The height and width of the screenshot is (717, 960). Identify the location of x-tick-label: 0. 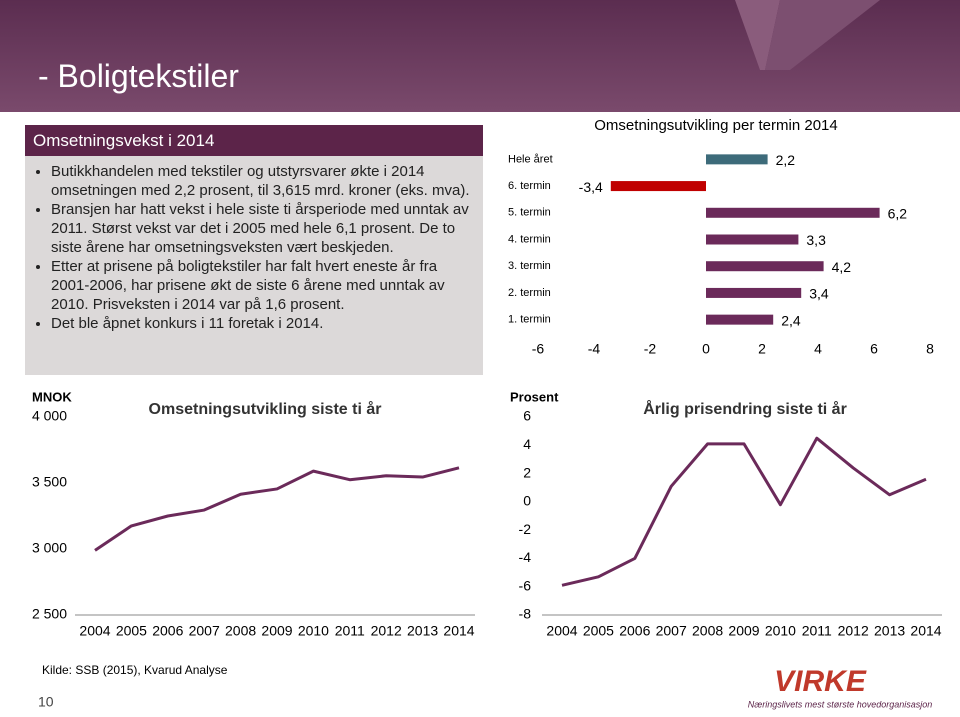
(706, 349).